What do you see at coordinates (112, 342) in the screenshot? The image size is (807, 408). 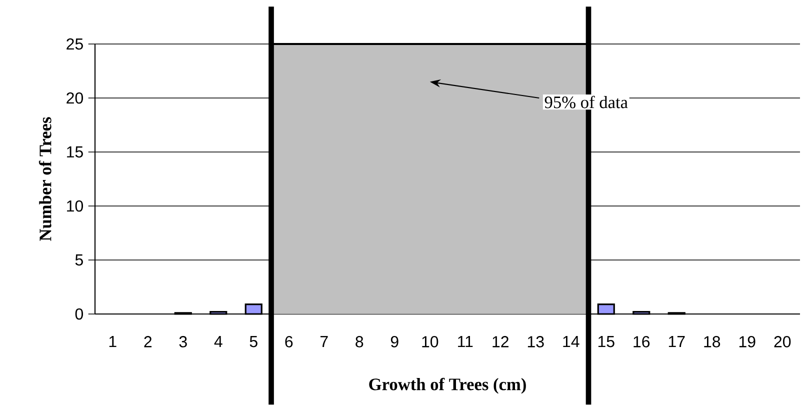 I see `x-tick-label: 1` at bounding box center [112, 342].